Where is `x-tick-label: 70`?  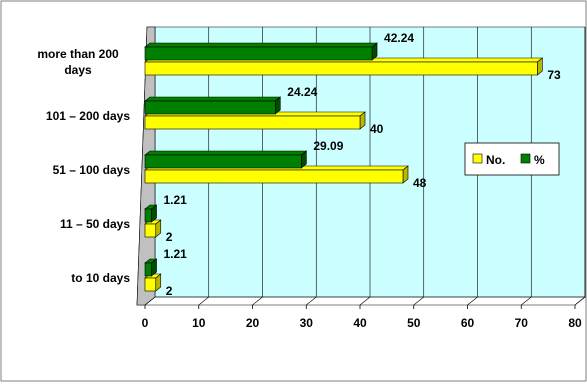 x-tick-label: 70 is located at coordinates (522, 323).